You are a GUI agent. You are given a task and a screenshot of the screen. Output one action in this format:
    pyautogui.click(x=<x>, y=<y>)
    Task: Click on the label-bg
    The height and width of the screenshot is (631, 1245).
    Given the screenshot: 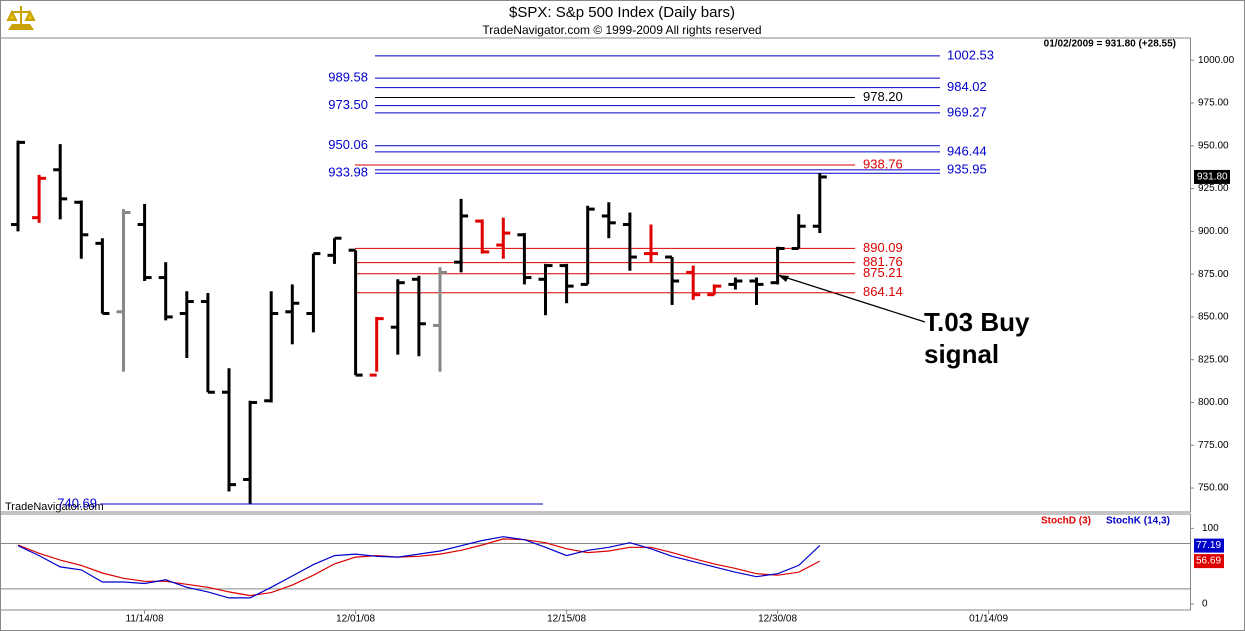 What is the action you would take?
    pyautogui.click(x=886, y=97)
    